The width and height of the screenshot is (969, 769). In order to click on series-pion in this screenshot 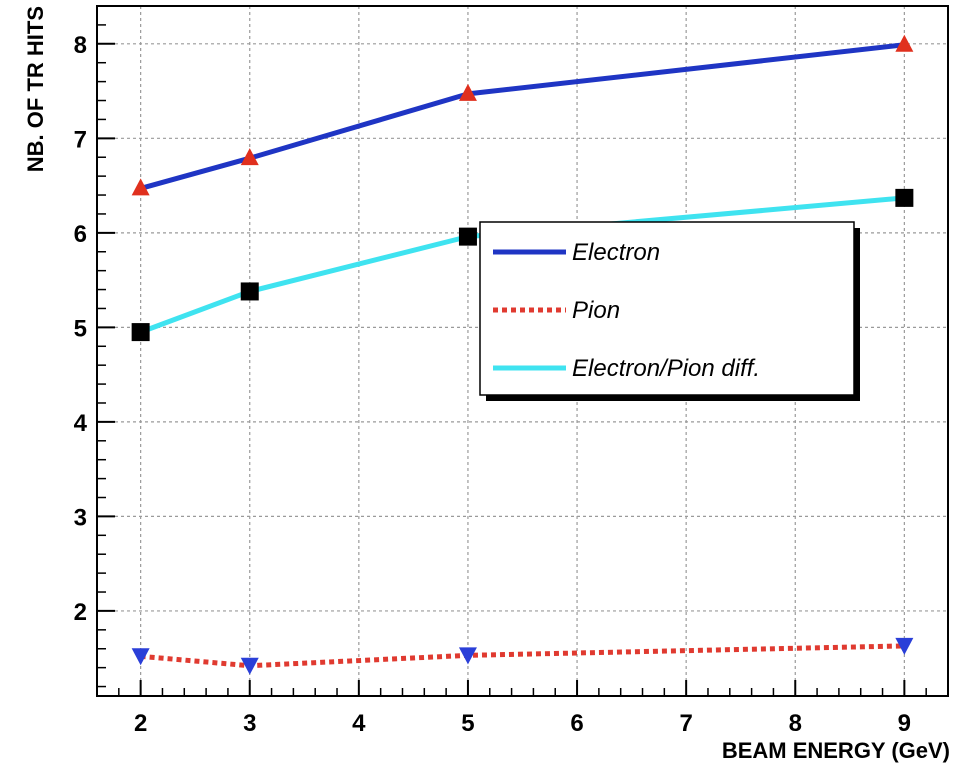, I will do `click(522, 656)`.